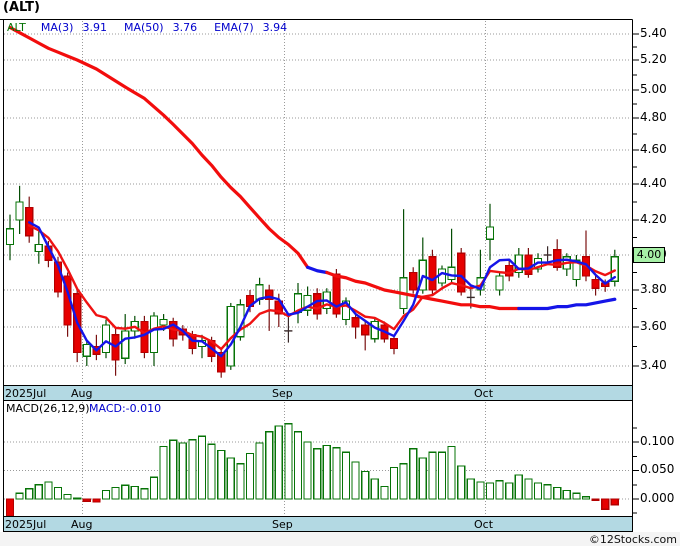  I want to click on price-tick-label: 4.80, so click(653, 117).